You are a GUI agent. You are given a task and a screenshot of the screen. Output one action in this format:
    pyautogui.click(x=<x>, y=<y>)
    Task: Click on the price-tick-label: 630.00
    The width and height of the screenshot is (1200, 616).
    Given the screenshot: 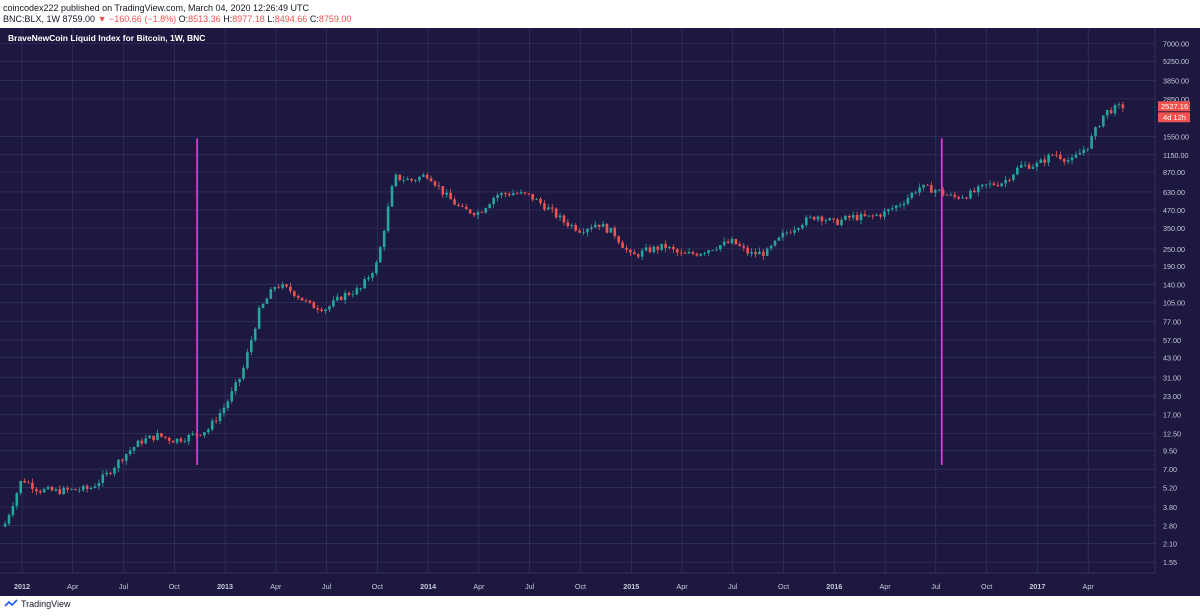 What is the action you would take?
    pyautogui.click(x=1174, y=192)
    